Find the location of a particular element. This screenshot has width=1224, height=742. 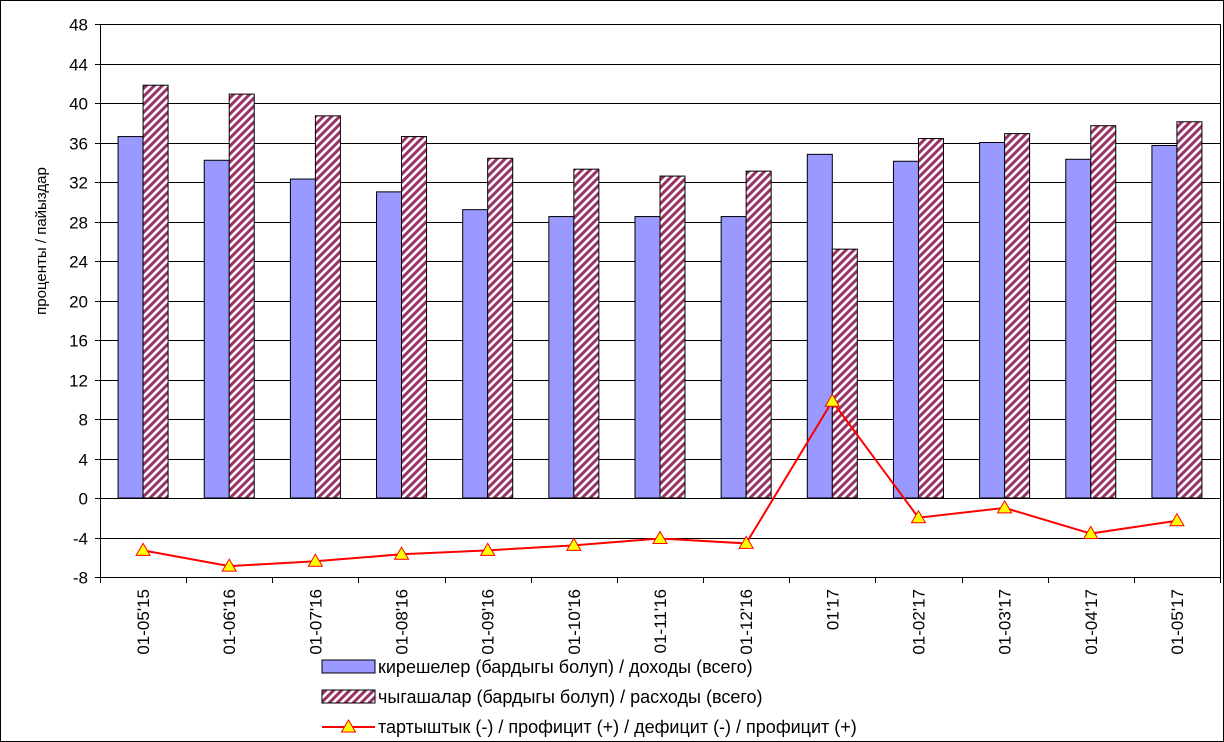

y-tick-label: 40 is located at coordinates (78, 104).